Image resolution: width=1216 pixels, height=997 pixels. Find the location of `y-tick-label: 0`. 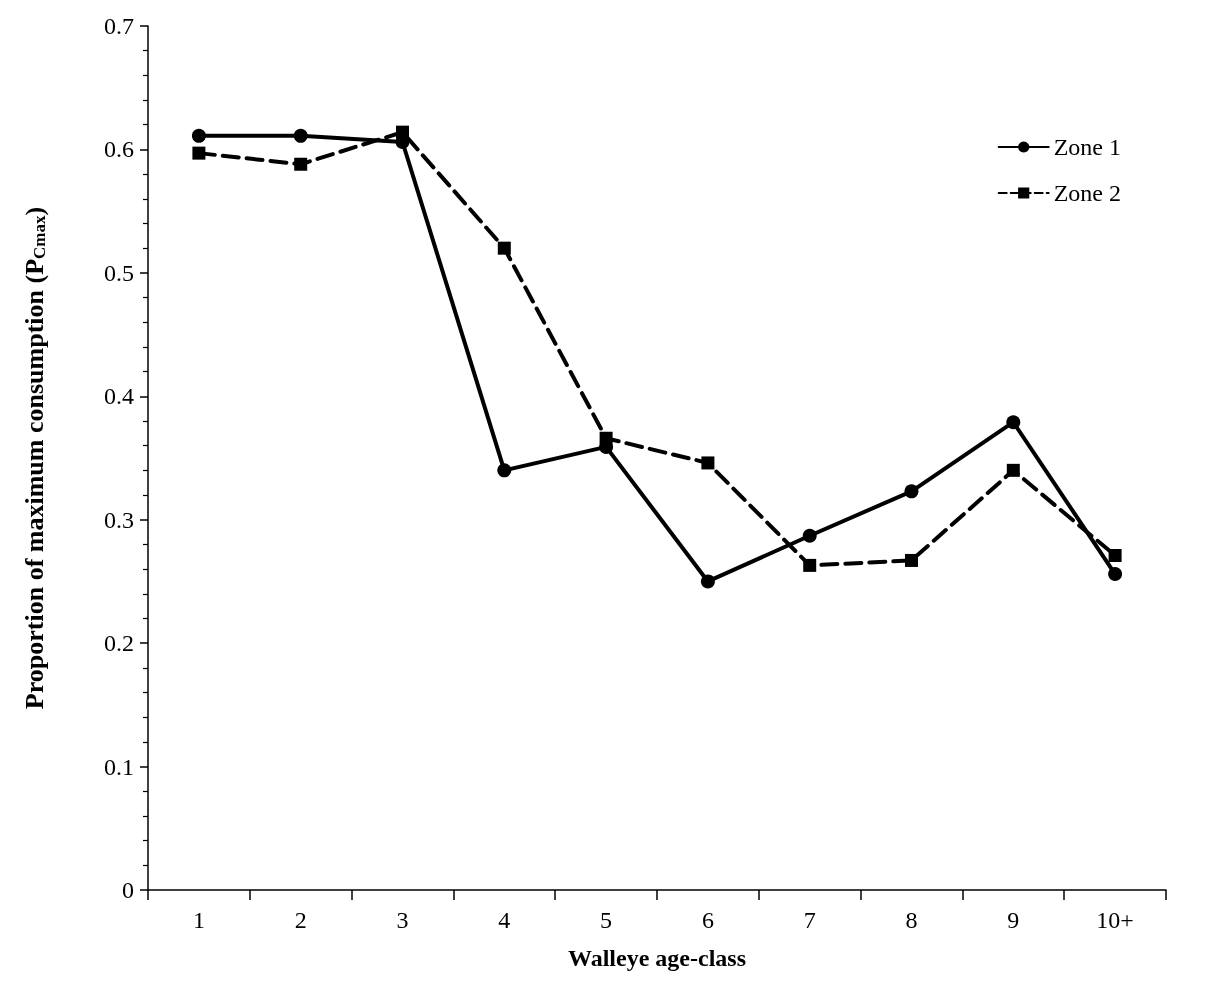

y-tick-label: 0 is located at coordinates (128, 890).